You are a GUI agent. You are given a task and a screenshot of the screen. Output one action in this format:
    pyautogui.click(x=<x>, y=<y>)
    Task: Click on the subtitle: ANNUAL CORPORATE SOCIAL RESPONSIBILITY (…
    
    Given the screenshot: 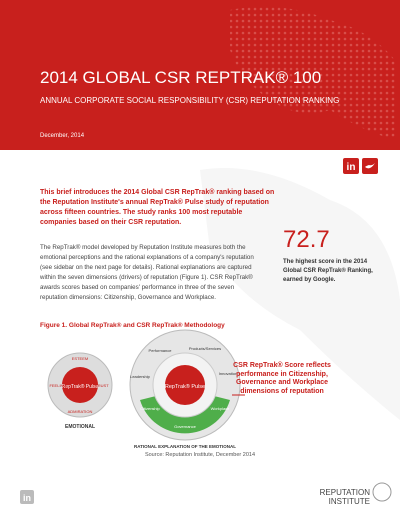 What is the action you would take?
    pyautogui.click(x=190, y=100)
    